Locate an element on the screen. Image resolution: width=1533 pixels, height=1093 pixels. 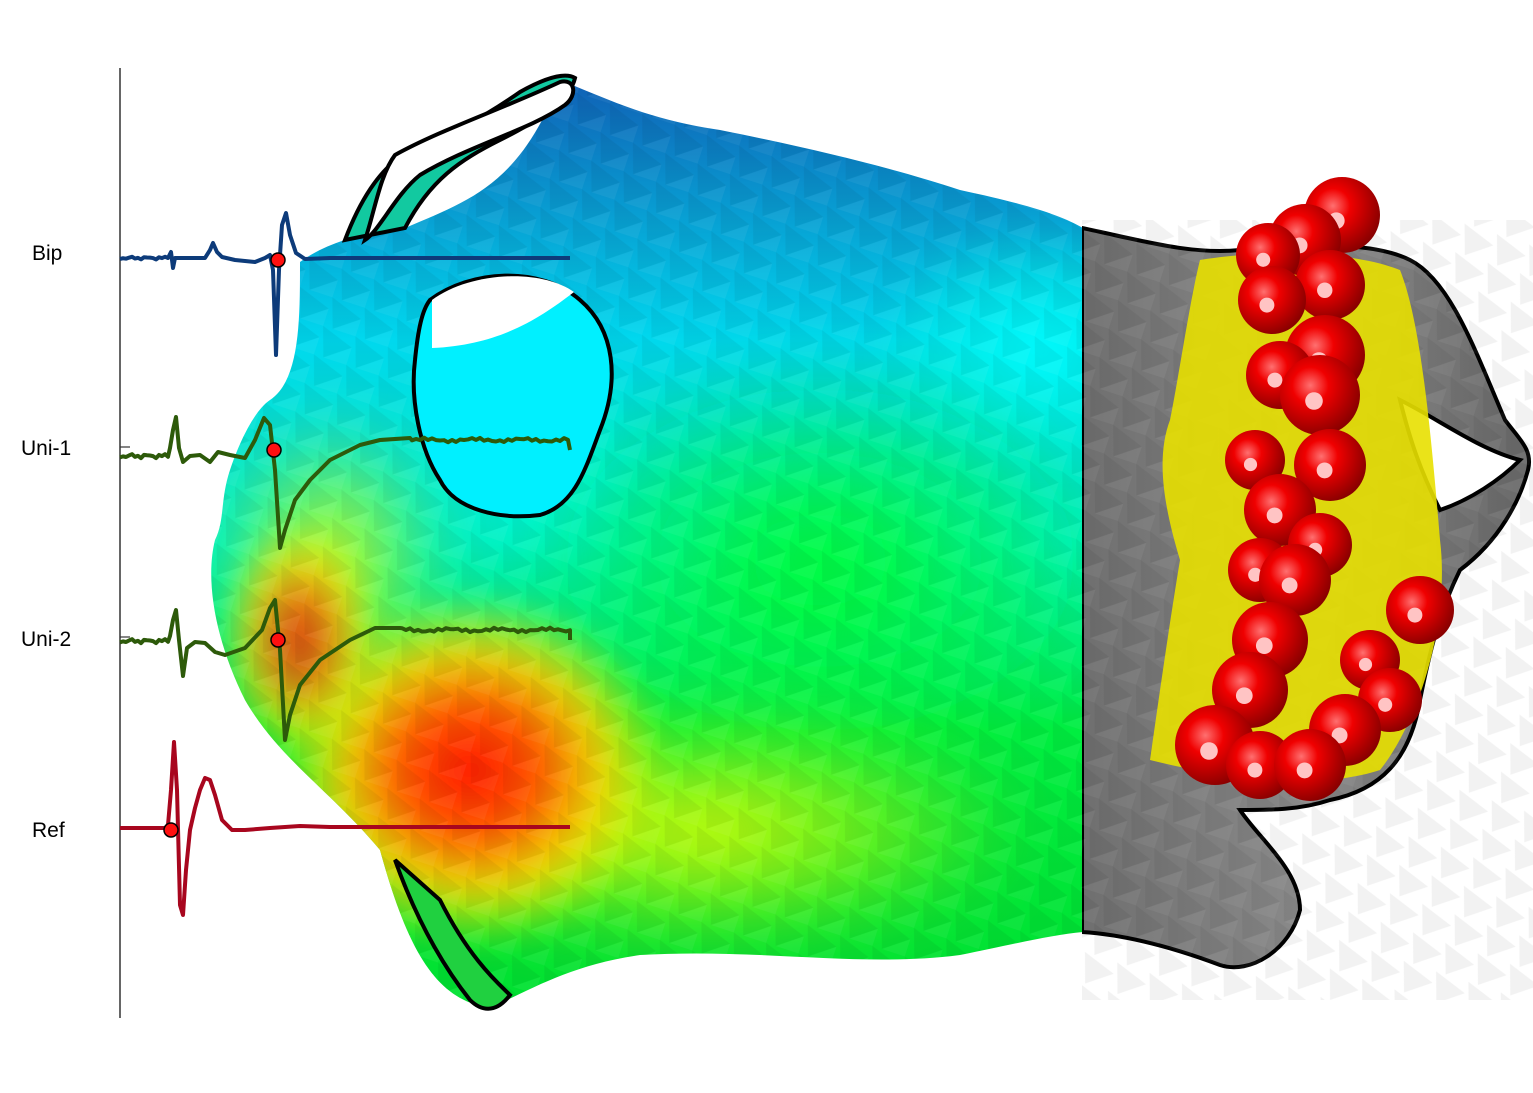
pulmonary-vein-hole is located at coordinates (503, 312).